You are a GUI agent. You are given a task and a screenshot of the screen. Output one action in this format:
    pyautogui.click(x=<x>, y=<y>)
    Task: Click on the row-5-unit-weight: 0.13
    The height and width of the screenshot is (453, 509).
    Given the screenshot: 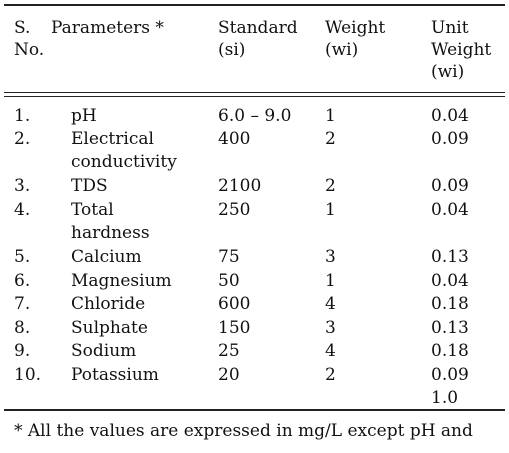 What is the action you would take?
    pyautogui.click(x=450, y=257)
    